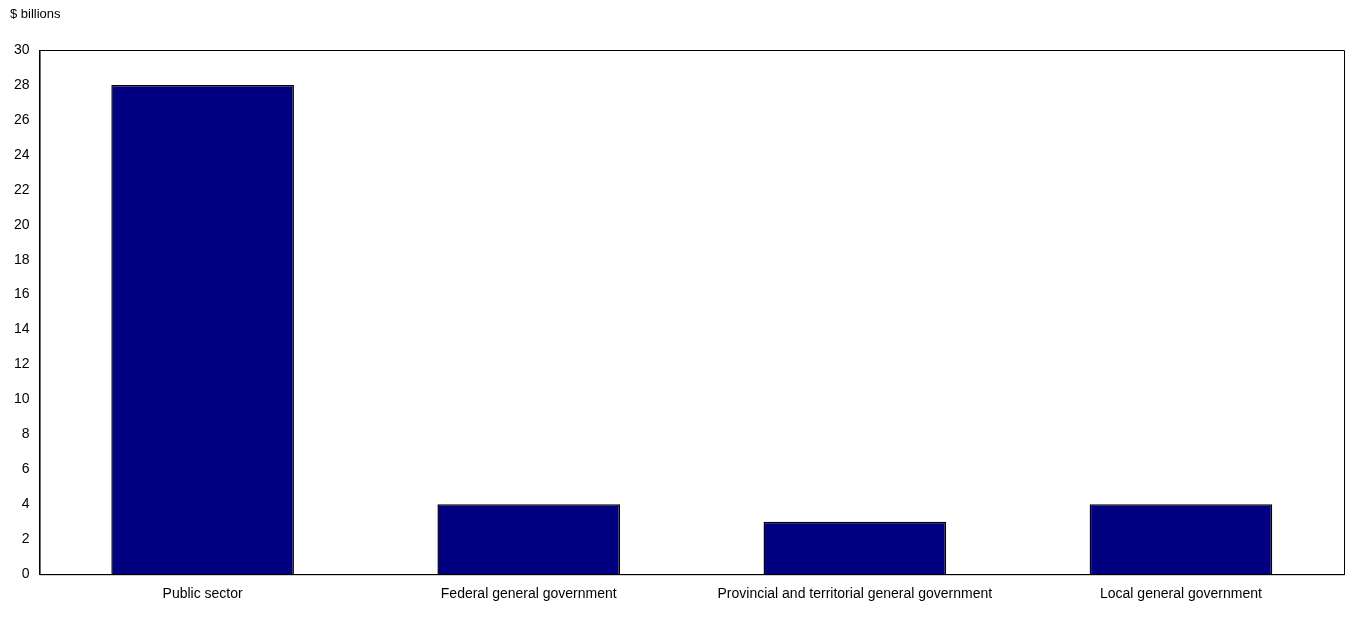 The image size is (1353, 619). Describe the element at coordinates (25, 503) in the screenshot. I see `y-tick-label: 4` at that location.